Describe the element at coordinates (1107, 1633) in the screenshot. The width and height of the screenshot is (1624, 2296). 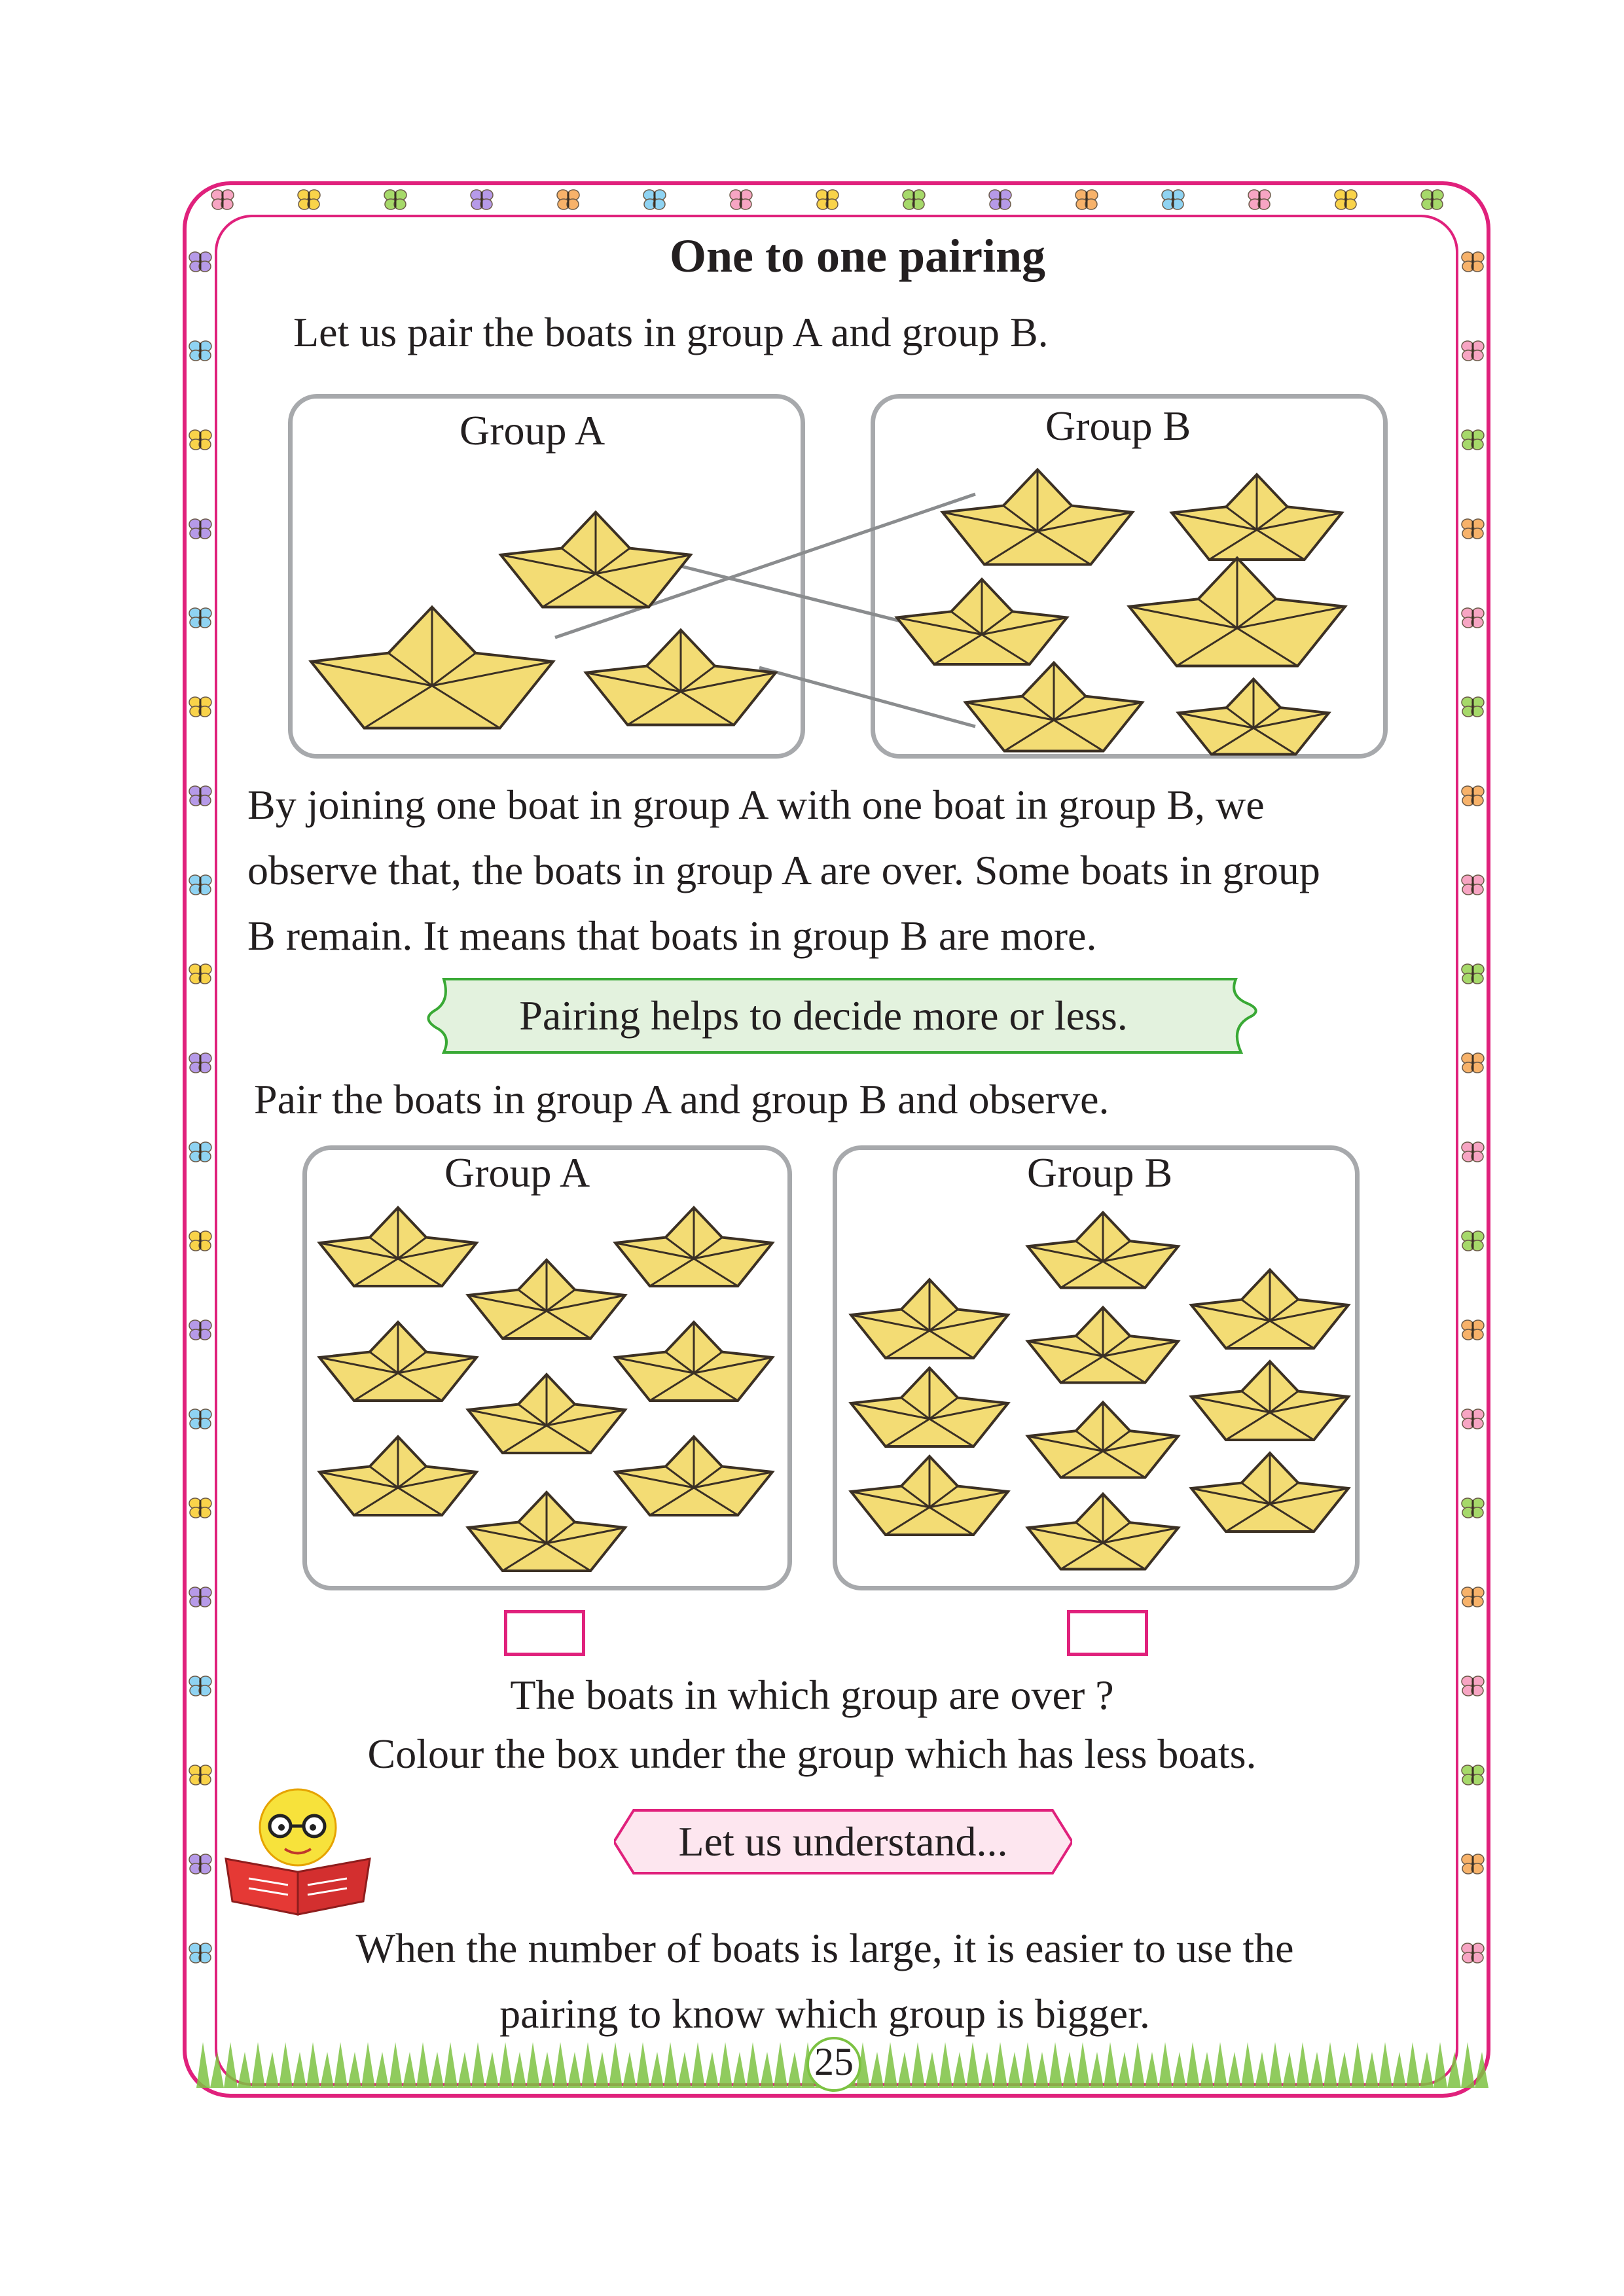
I see `colour-box-group-b` at that location.